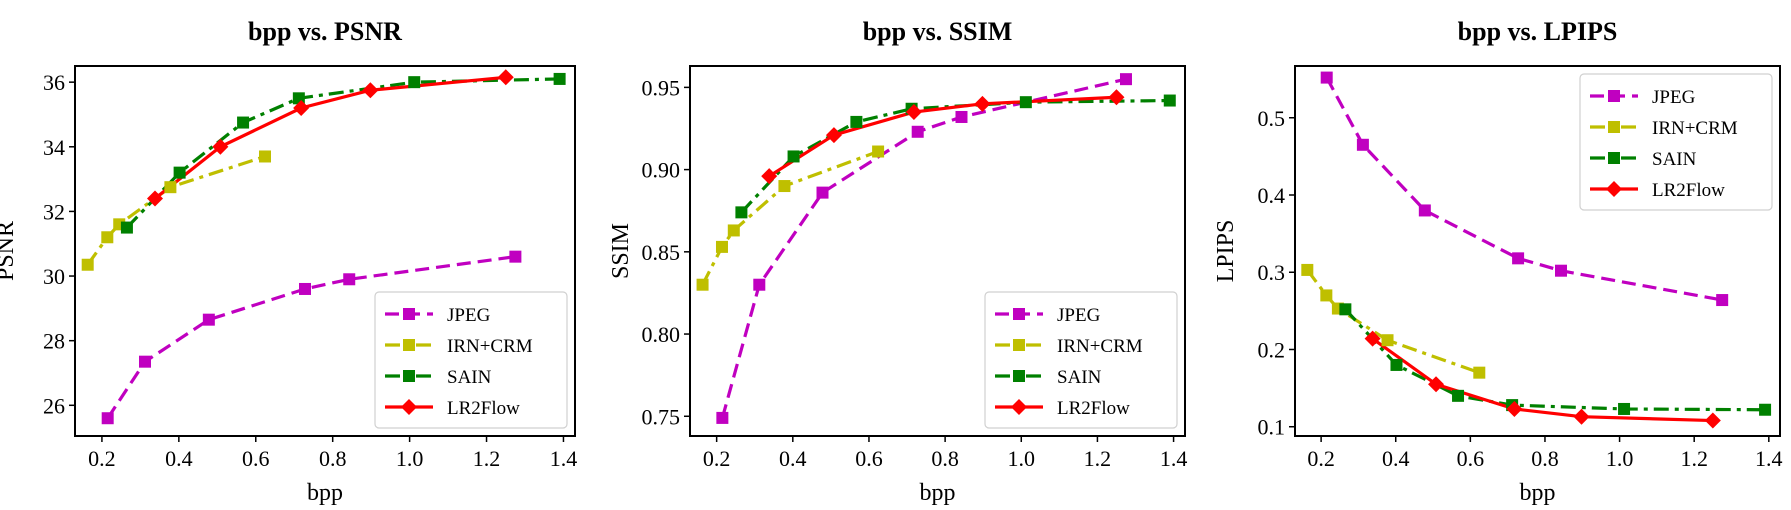 This screenshot has height=510, width=1791. What do you see at coordinates (1098, 458) in the screenshot?
I see `x-tick-label: 1.2` at bounding box center [1098, 458].